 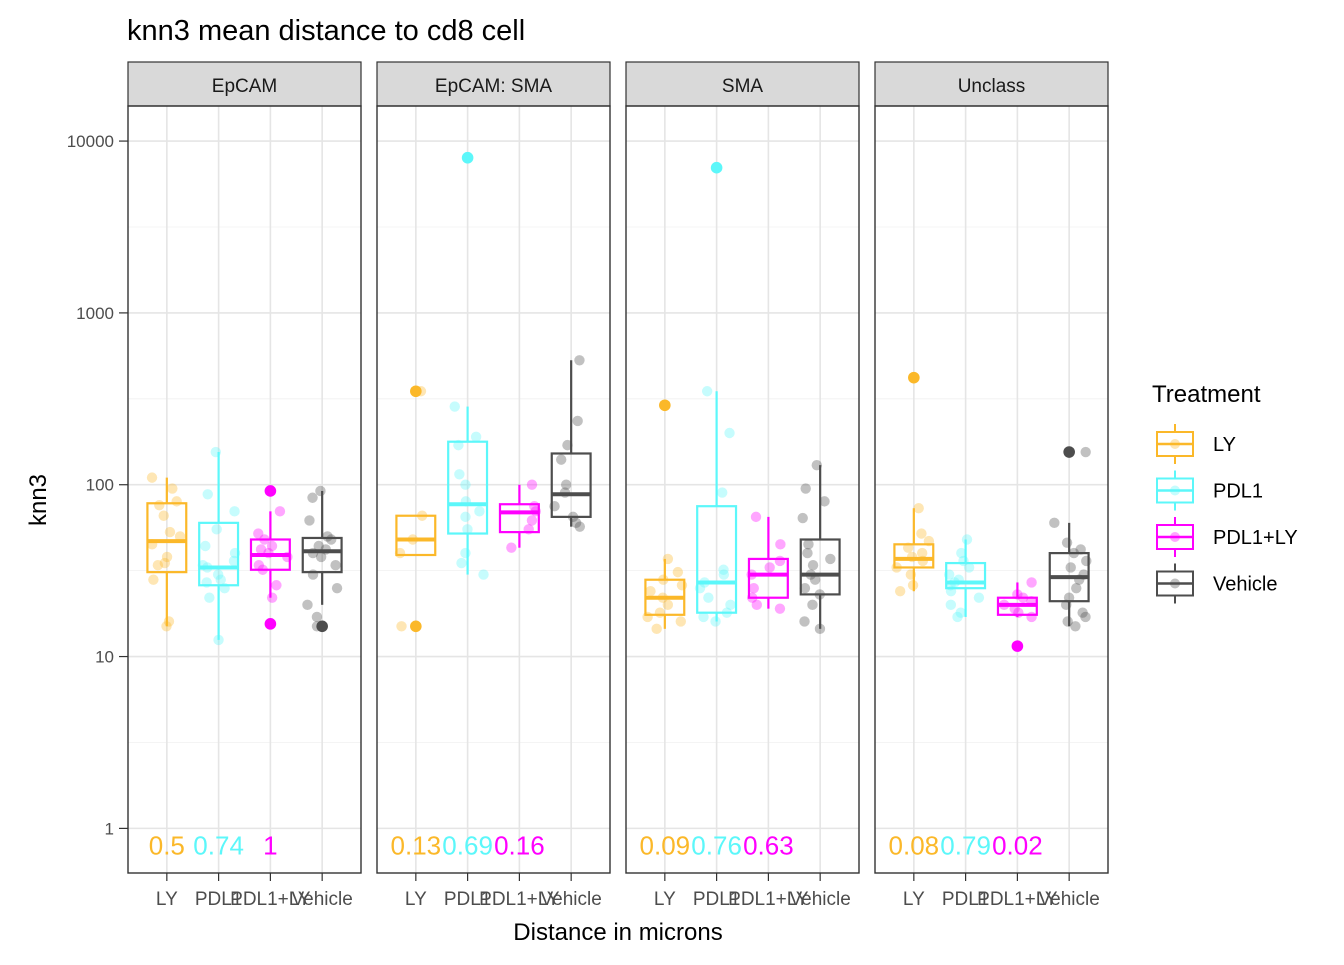 What do you see at coordinates (244, 84) in the screenshot?
I see `facet-strip` at bounding box center [244, 84].